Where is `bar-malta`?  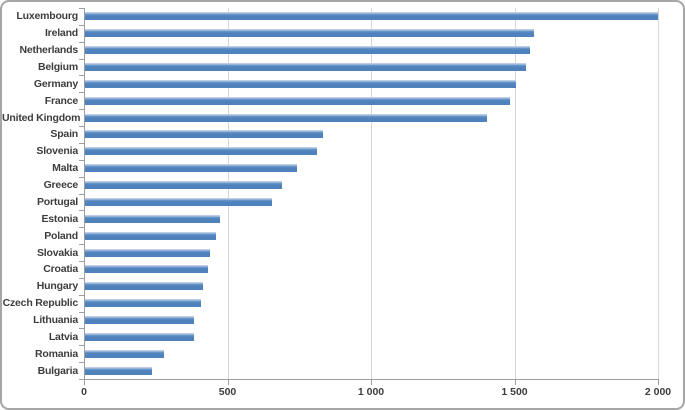 bar-malta is located at coordinates (191, 168).